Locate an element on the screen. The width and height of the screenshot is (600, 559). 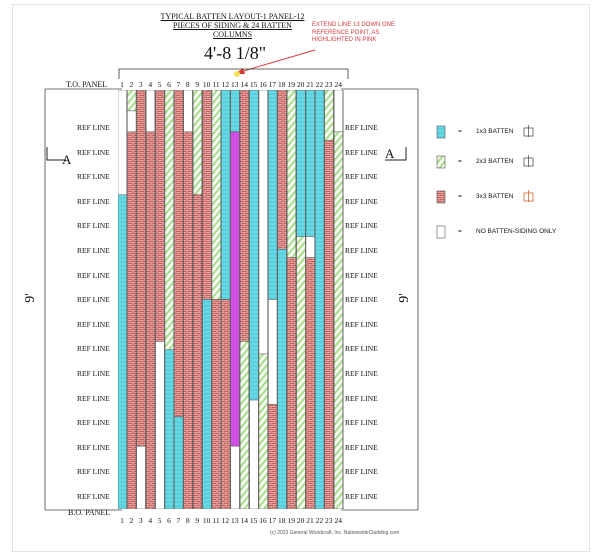
height-label-left: 9' is located at coordinates (30, 298).